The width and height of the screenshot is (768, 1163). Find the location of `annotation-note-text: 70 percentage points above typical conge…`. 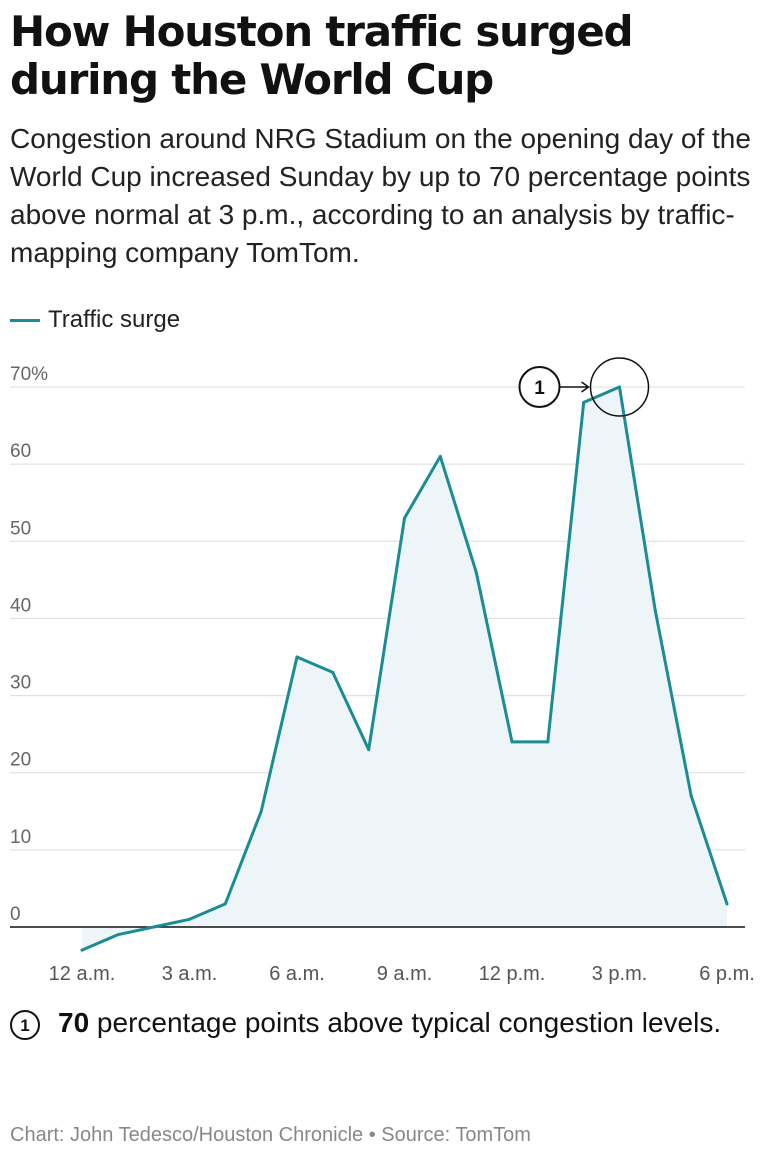

annotation-note-text: 70 percentage points above typical conge… is located at coordinates (389, 1023).